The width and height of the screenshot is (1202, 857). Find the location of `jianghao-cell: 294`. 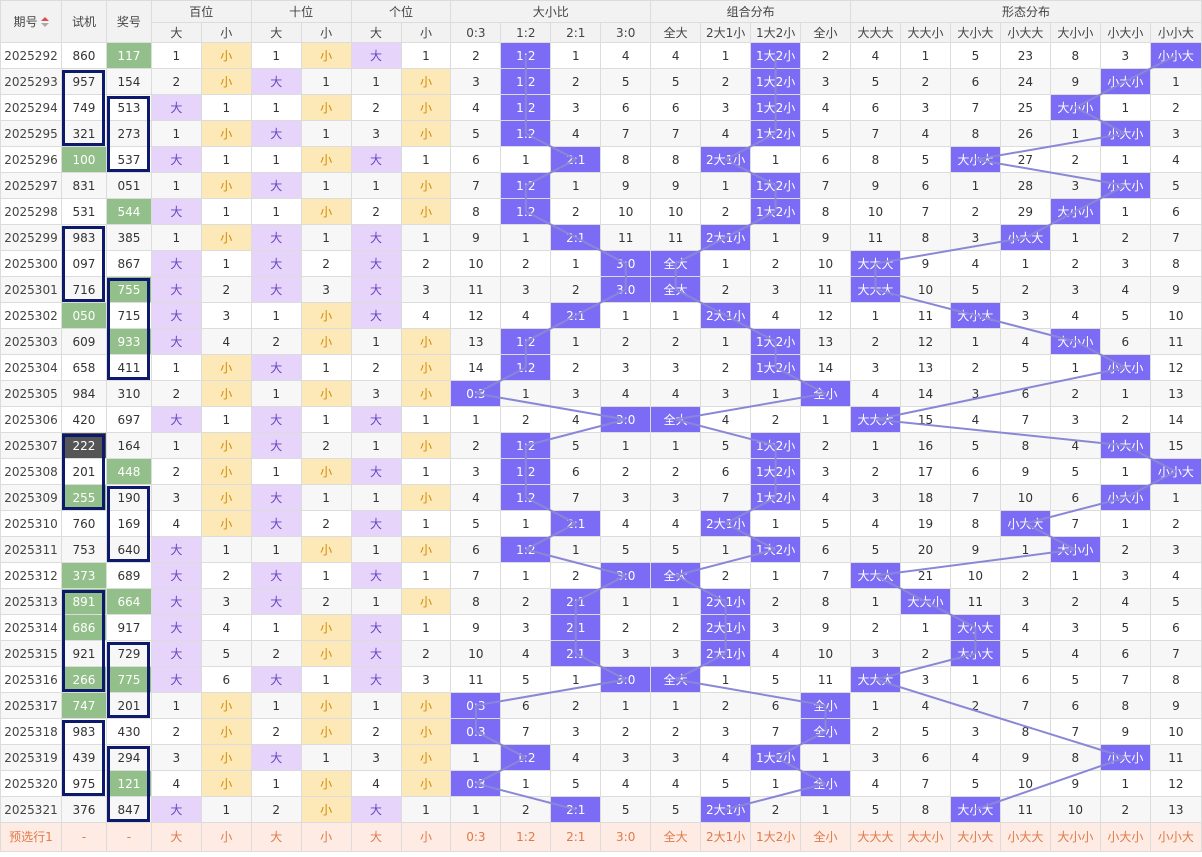

jianghao-cell: 294 is located at coordinates (128, 757).